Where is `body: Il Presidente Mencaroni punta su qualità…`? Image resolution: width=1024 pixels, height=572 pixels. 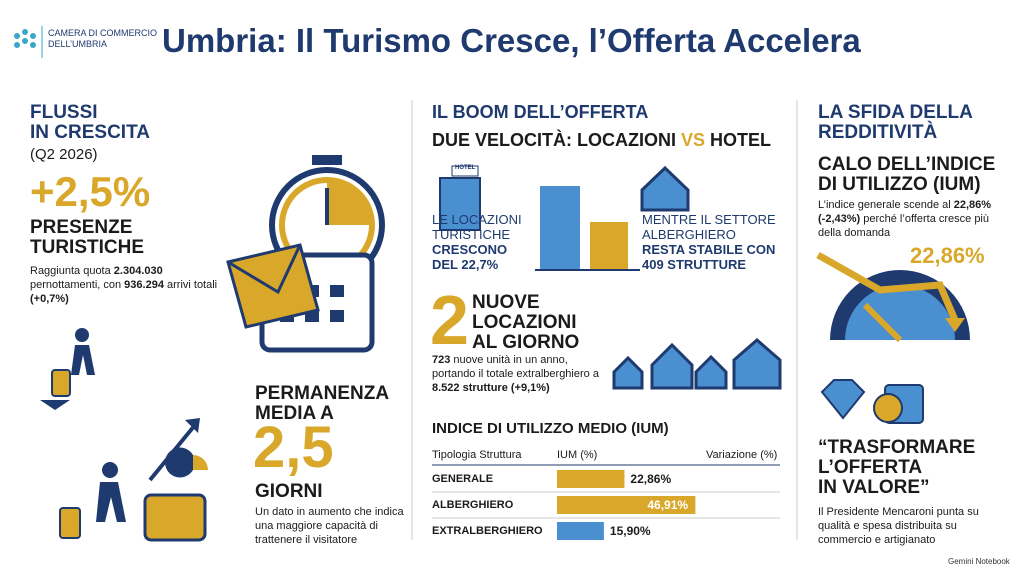
body: Il Presidente Mencaroni punta su qualità… is located at coordinates (898, 526).